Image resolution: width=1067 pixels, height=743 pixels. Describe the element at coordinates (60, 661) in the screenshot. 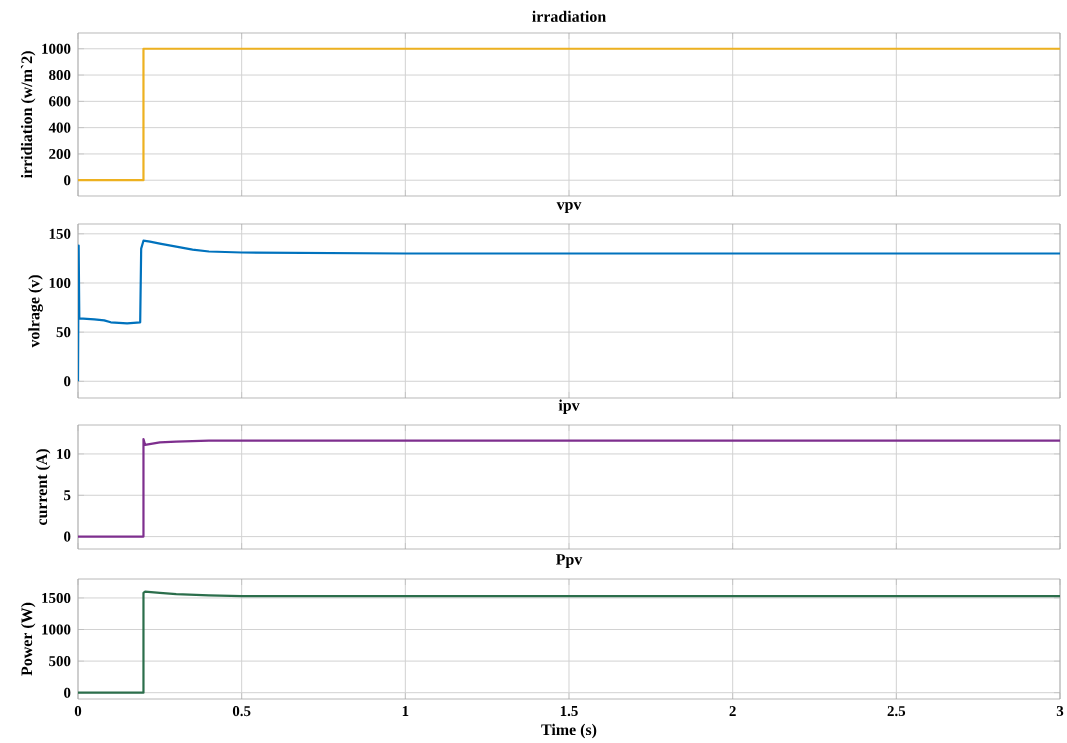

I see `y-tick-label: 500` at that location.